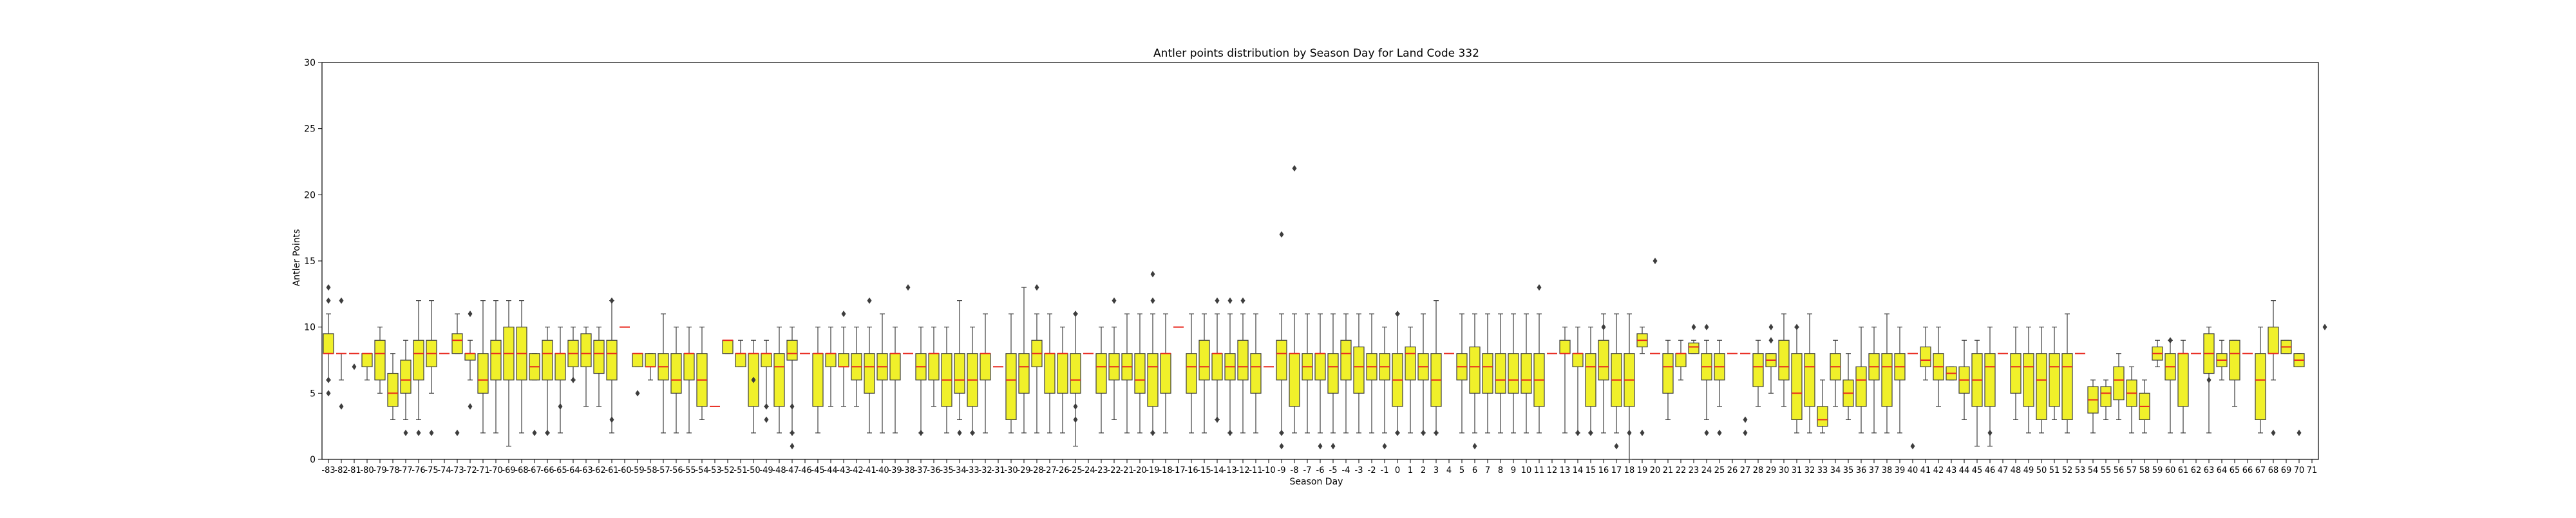  I want to click on x-tick-label: 6, so click(1475, 470).